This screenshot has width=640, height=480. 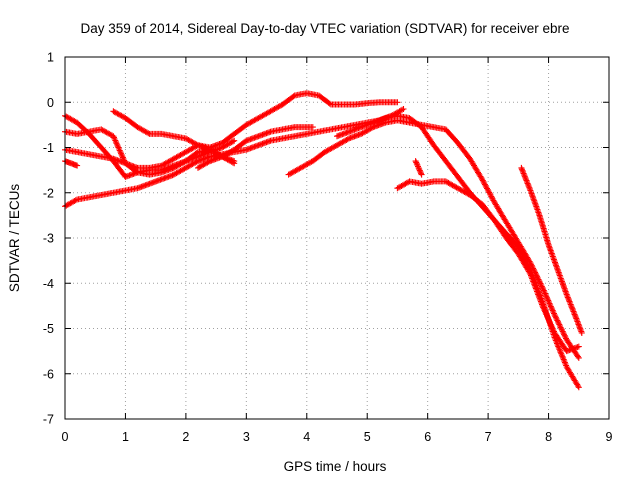 I want to click on x-tick-label: 3, so click(x=246, y=437).